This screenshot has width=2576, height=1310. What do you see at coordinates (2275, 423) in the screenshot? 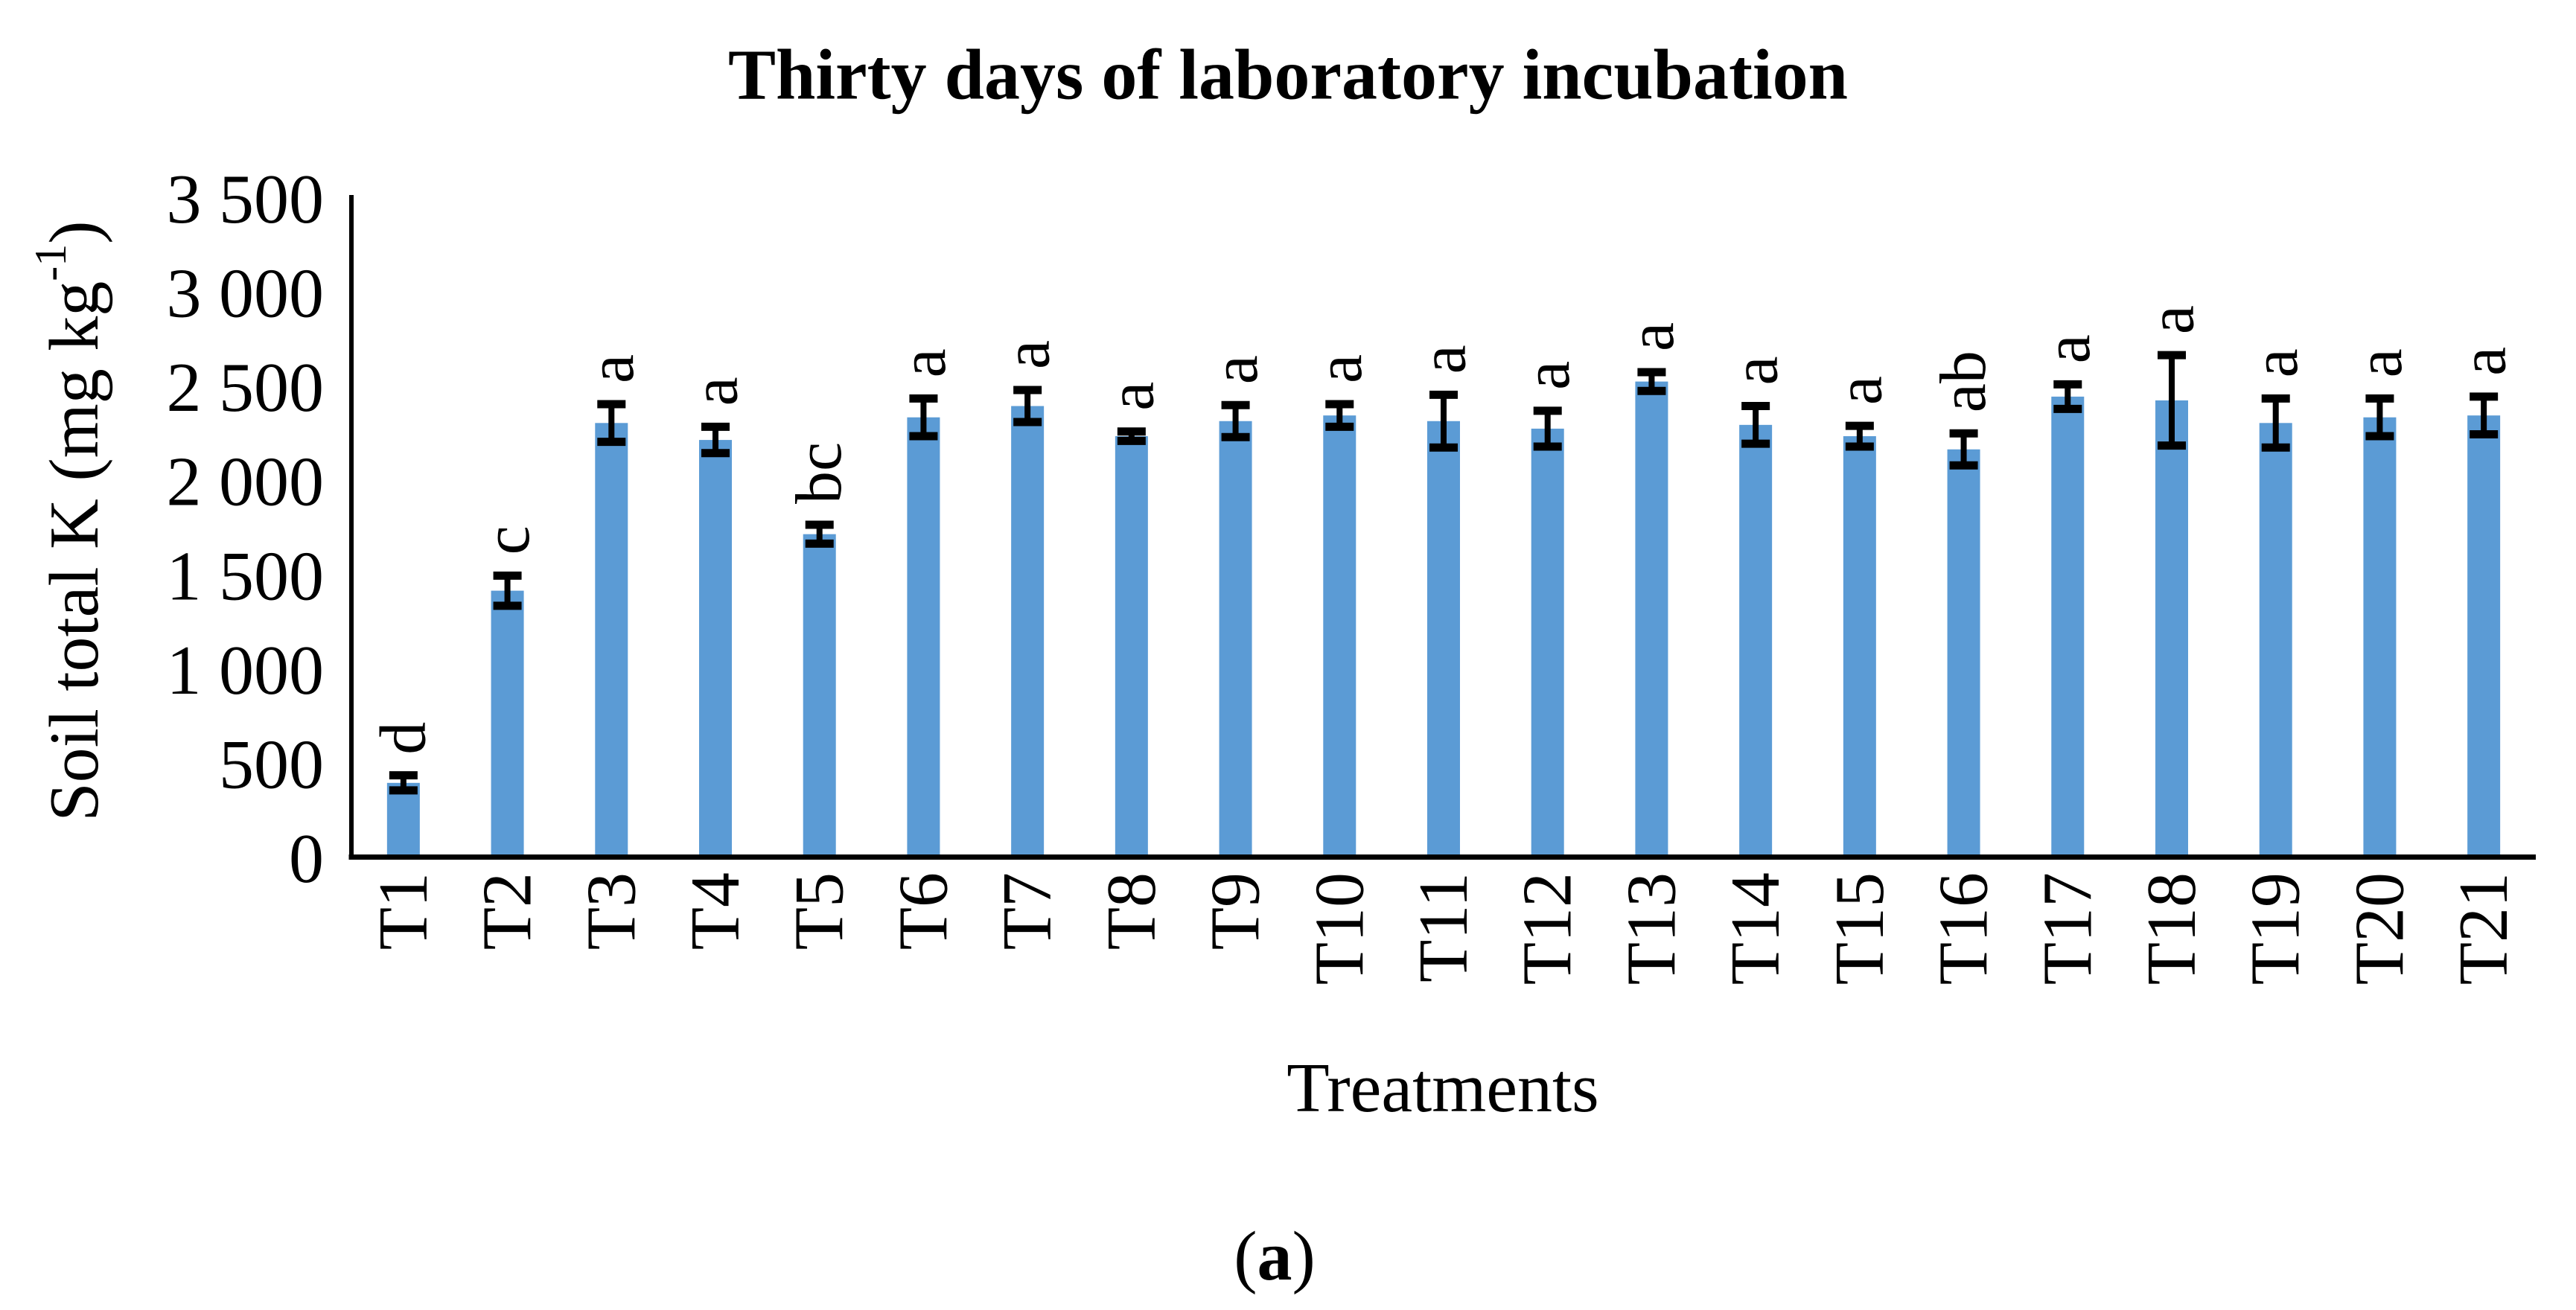
I see `error-bar-T19` at bounding box center [2275, 423].